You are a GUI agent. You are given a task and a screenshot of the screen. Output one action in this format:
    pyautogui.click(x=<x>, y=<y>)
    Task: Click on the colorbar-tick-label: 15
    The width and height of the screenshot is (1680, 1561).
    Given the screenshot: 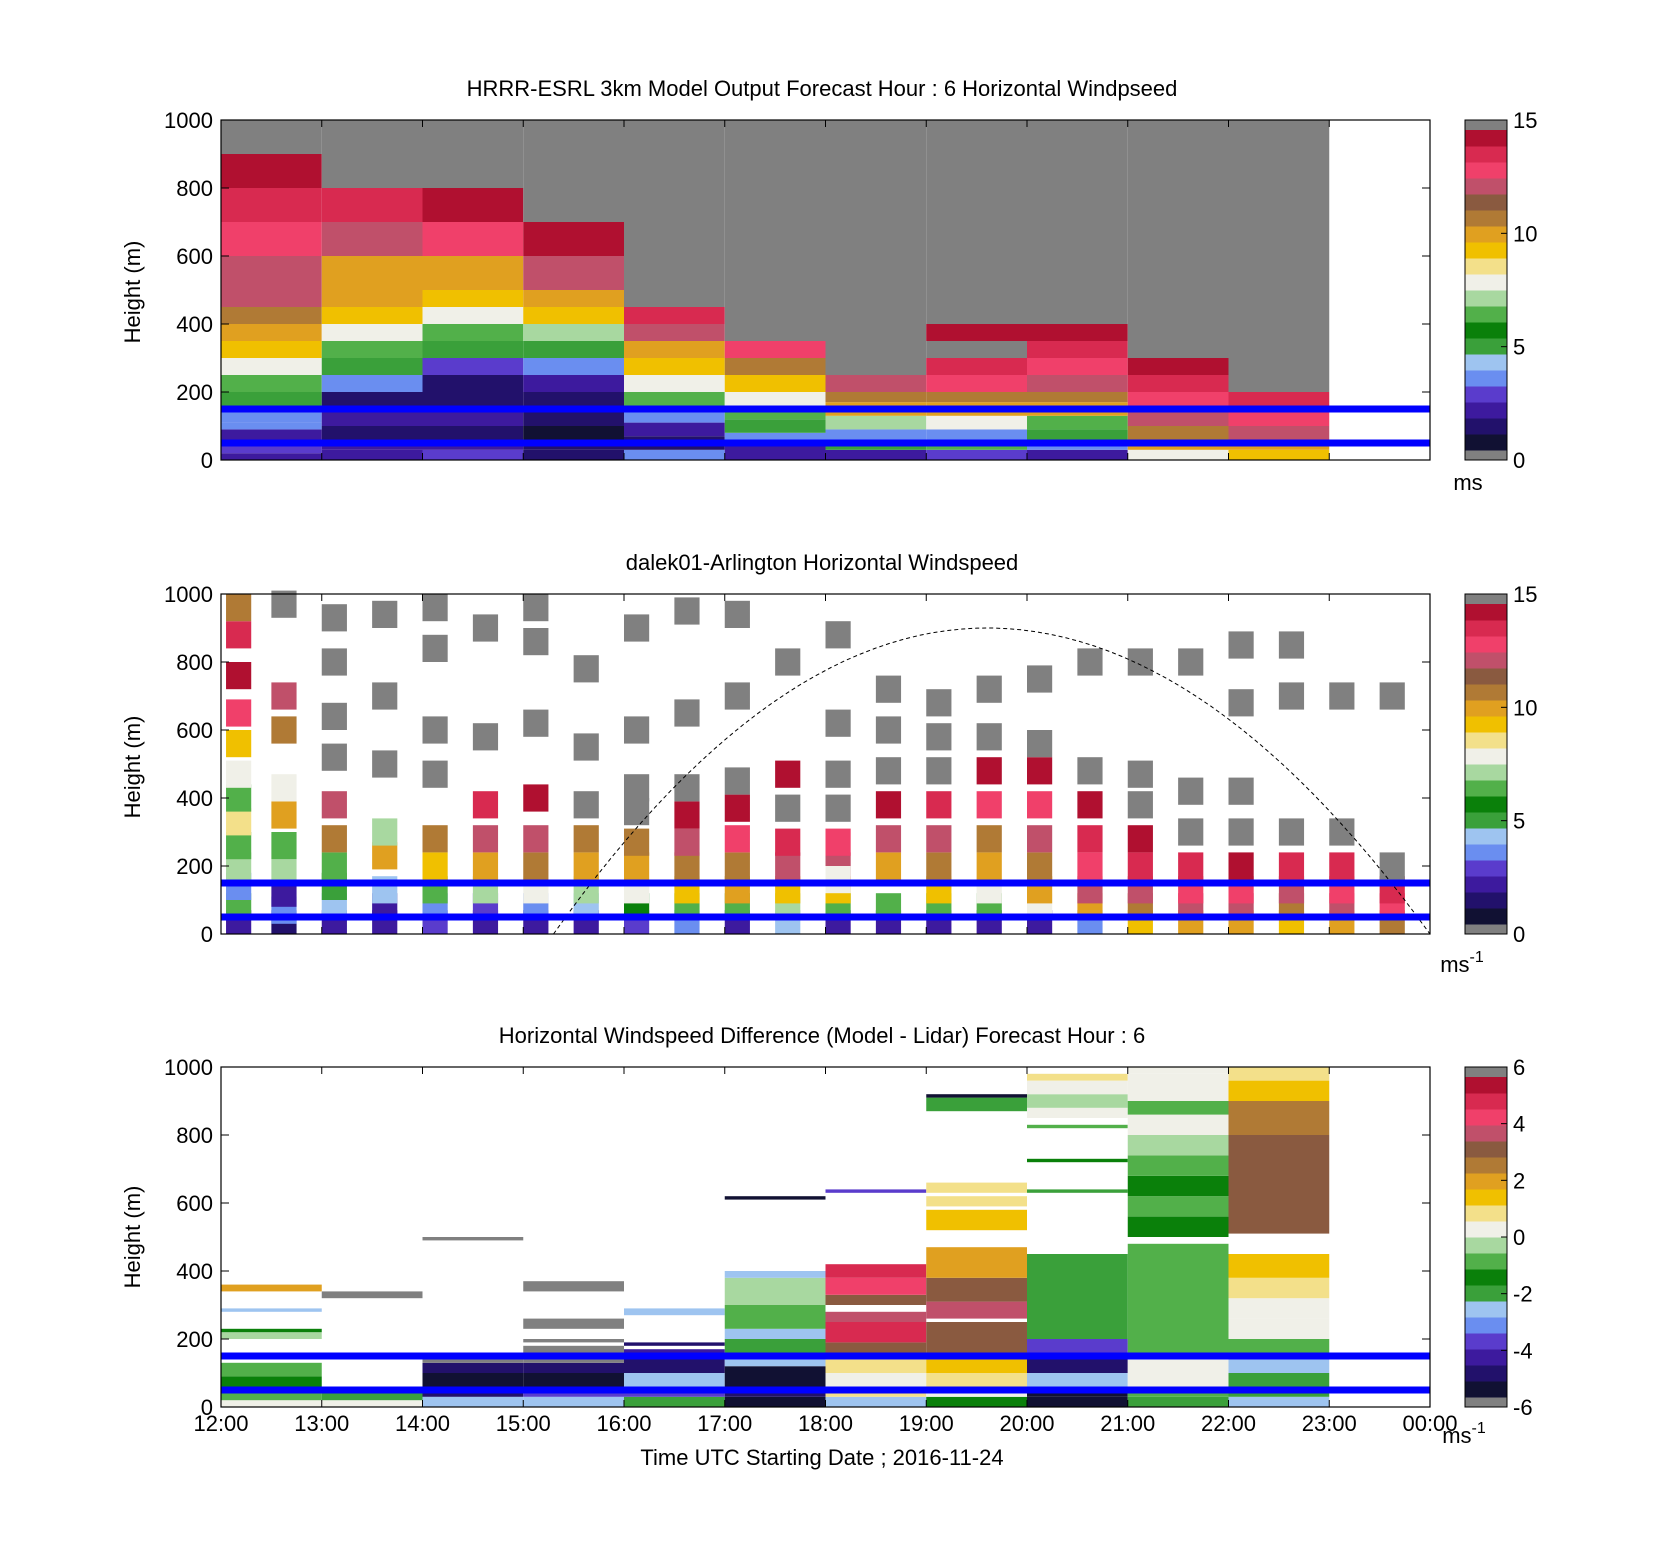 What is the action you would take?
    pyautogui.click(x=1525, y=120)
    